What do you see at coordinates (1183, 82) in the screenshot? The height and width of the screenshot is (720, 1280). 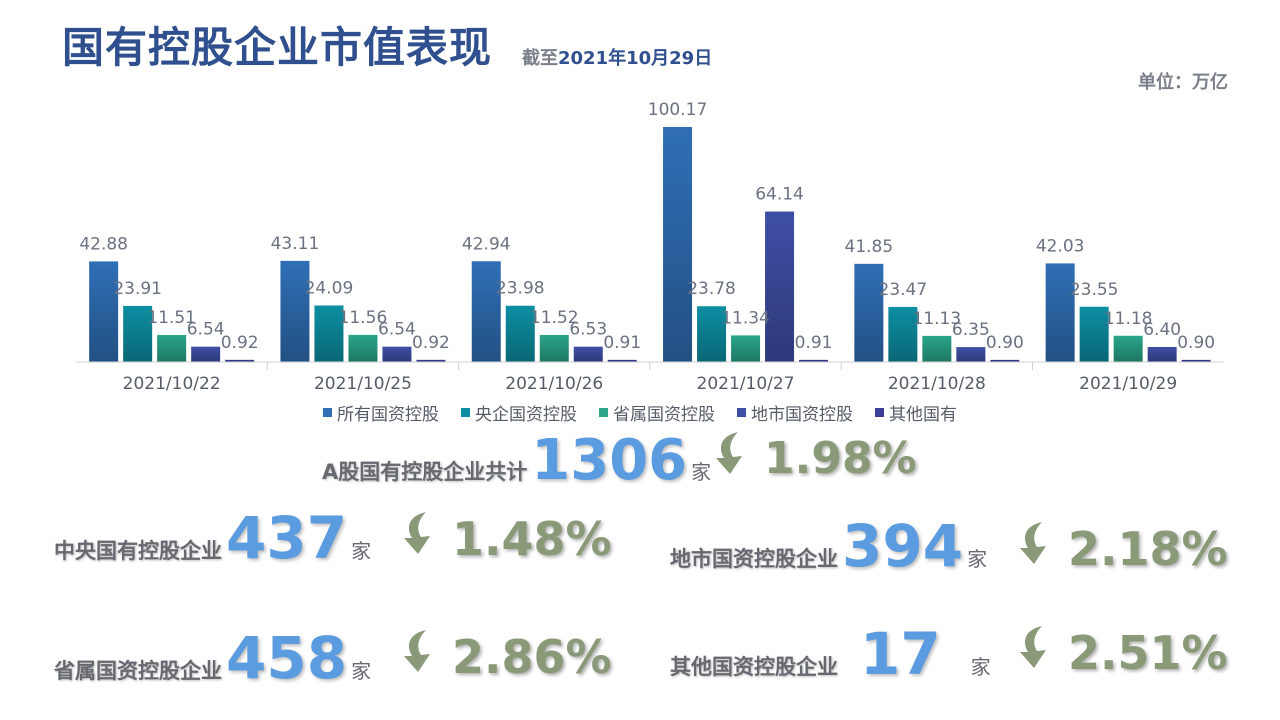 I see `unit-label: 单位：万亿` at bounding box center [1183, 82].